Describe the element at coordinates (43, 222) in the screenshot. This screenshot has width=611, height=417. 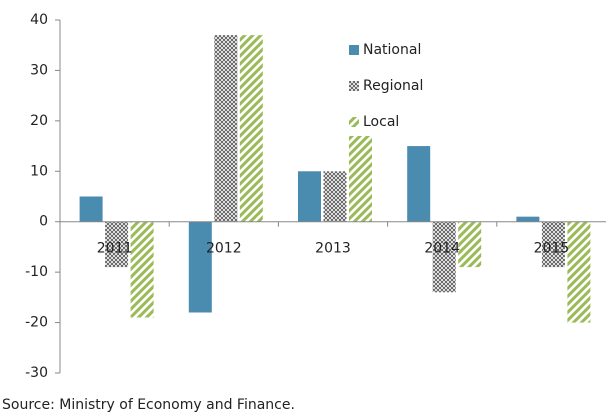
I see `y-tick-label: 0` at that location.